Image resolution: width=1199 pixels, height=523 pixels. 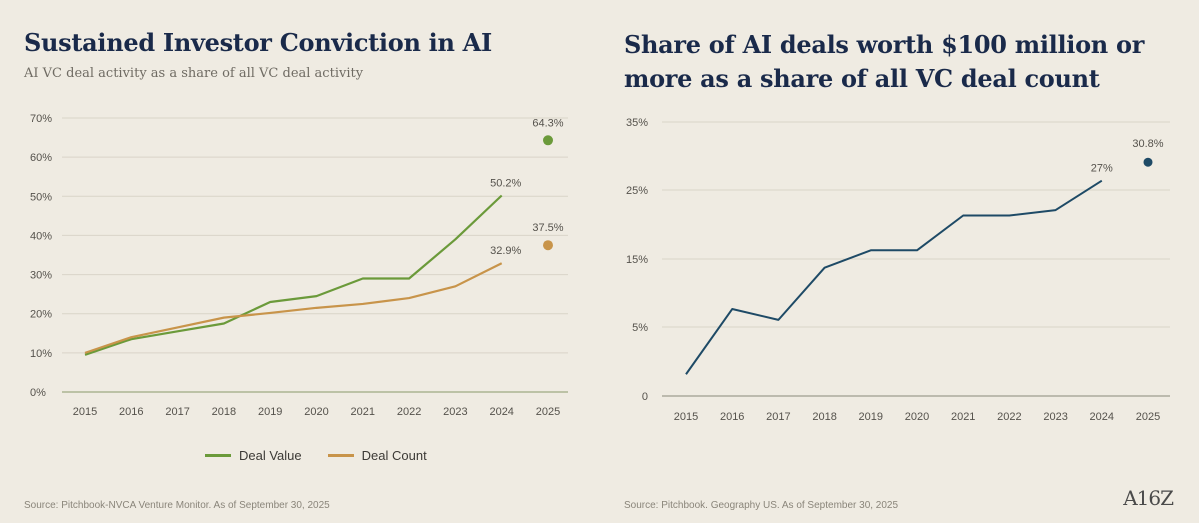 What do you see at coordinates (258, 42) in the screenshot?
I see `left-chart-title: Sustained Investor Conviction in AI` at bounding box center [258, 42].